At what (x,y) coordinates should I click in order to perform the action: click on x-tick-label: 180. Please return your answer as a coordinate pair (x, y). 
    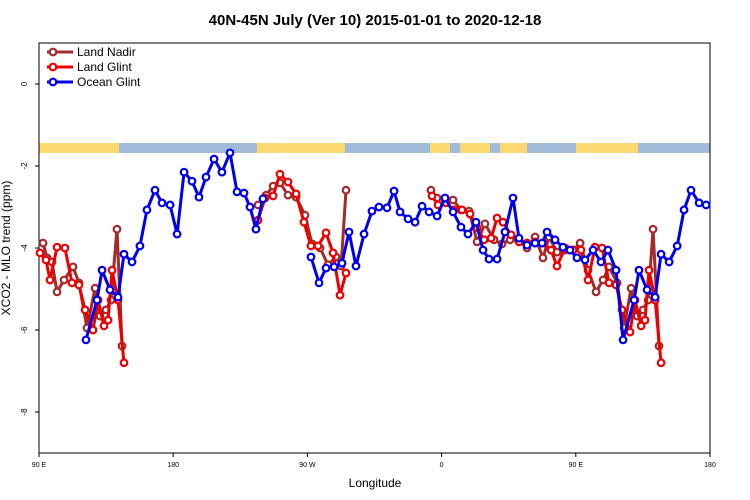
    Looking at the image, I should click on (173, 465).